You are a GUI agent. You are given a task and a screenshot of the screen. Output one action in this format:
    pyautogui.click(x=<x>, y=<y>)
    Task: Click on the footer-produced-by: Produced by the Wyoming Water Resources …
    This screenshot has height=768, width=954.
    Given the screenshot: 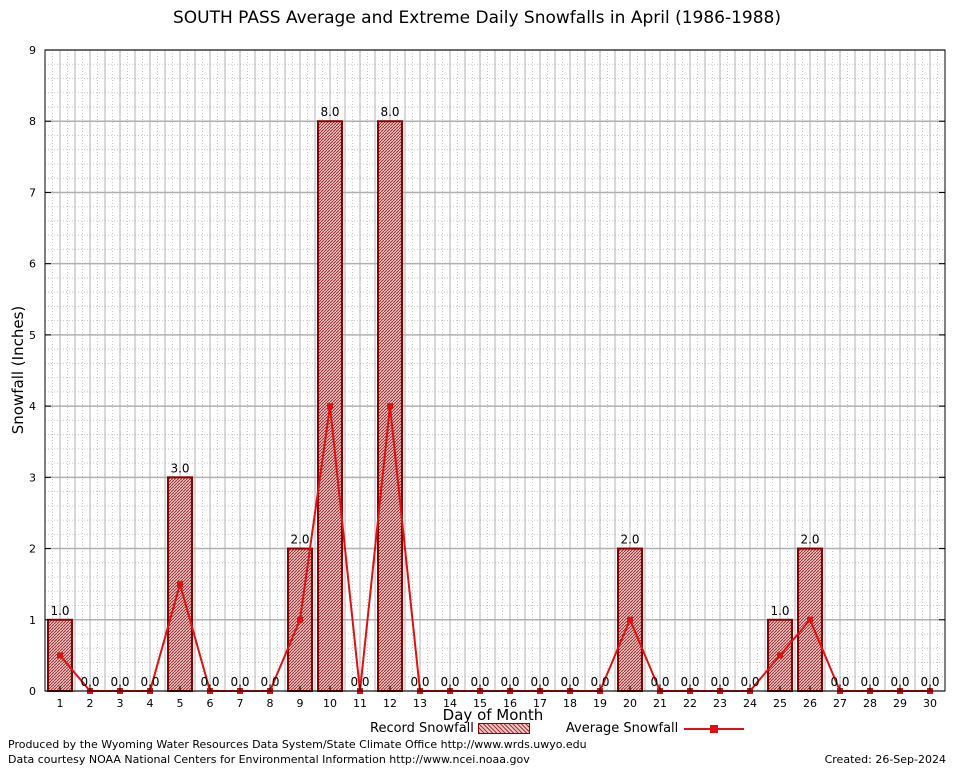 What is the action you would take?
    pyautogui.click(x=297, y=744)
    